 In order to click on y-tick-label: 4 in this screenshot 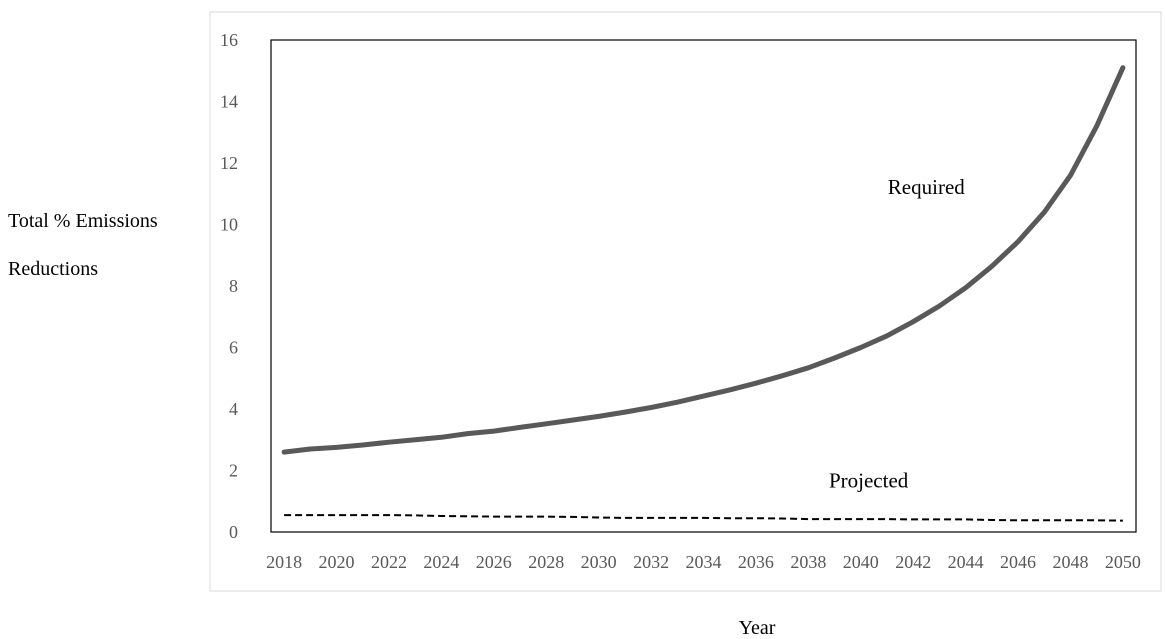, I will do `click(233, 409)`.